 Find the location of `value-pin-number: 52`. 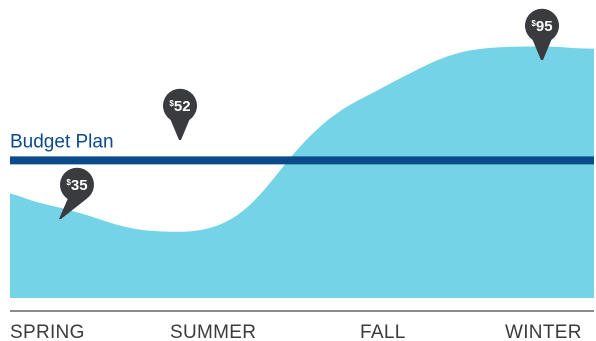

value-pin-number: 52 is located at coordinates (182, 106).